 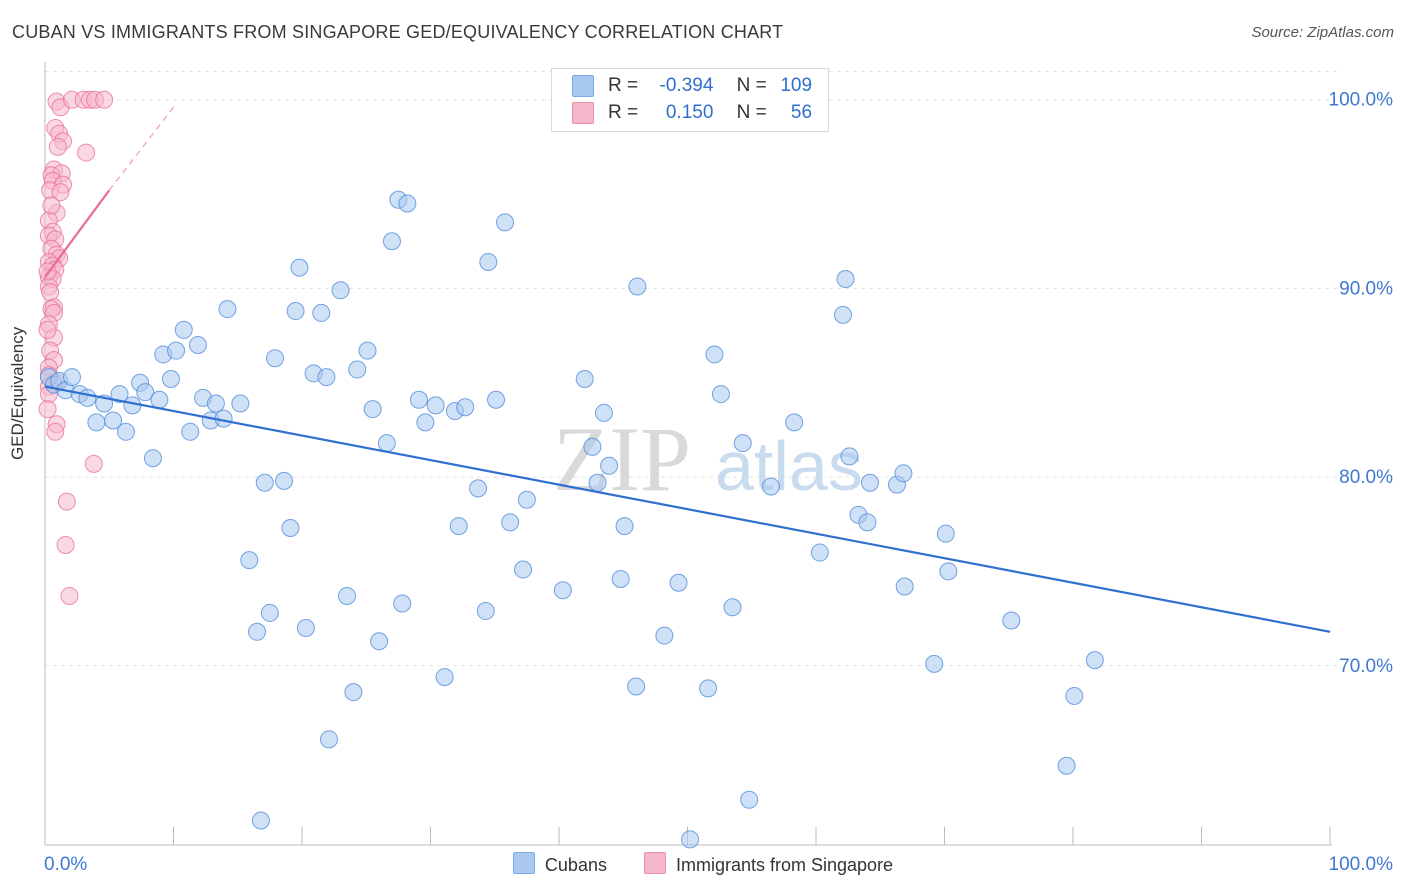 What do you see at coordinates (796, 86) in the screenshot?
I see `legend-n-value: 109` at bounding box center [796, 86].